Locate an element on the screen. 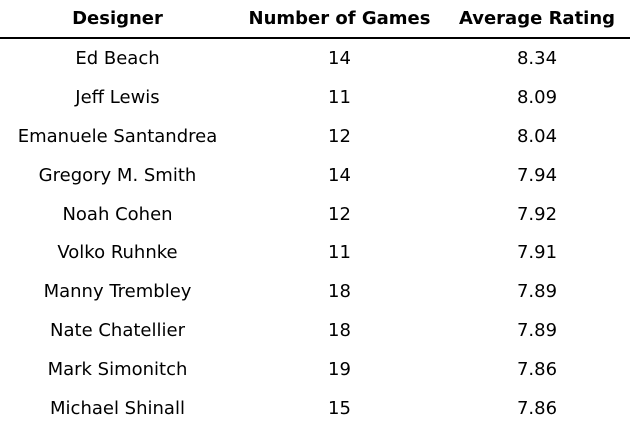 This screenshot has width=630, height=428. designer-cell: Volko Ruhnke is located at coordinates (117, 253).